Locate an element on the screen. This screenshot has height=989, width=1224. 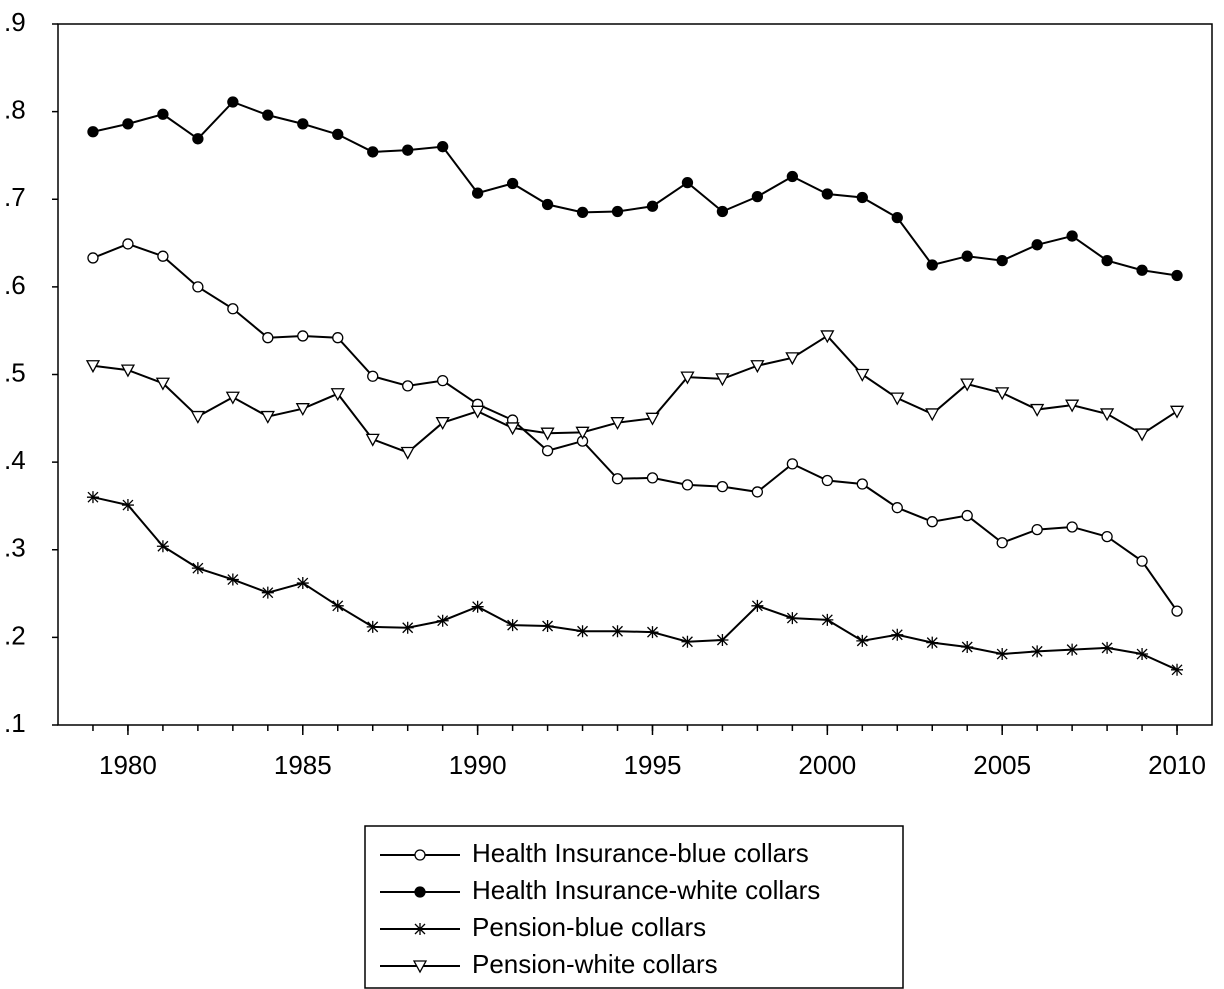
x-tick-label: 1985 is located at coordinates (303, 765).